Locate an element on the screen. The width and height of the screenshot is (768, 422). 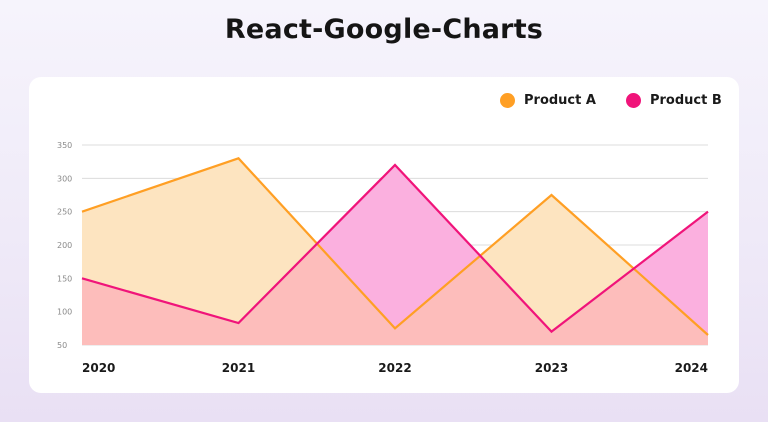
y-tick-label: 100 is located at coordinates (64, 312).